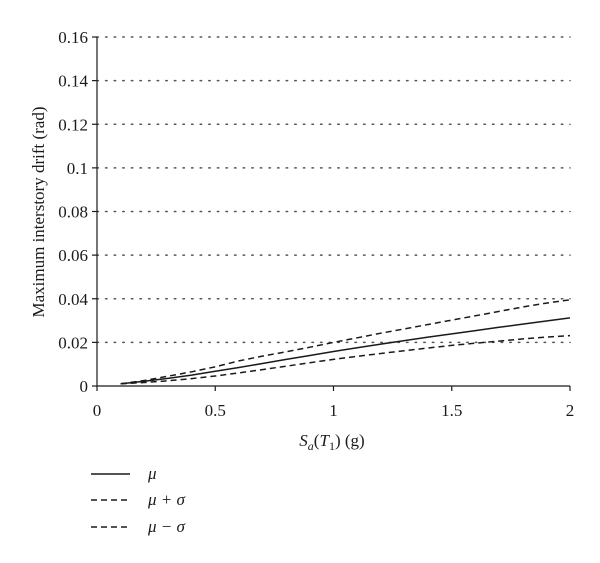 This screenshot has width=600, height=563. I want to click on legend: μ μ + σ μ − σ, so click(138, 500).